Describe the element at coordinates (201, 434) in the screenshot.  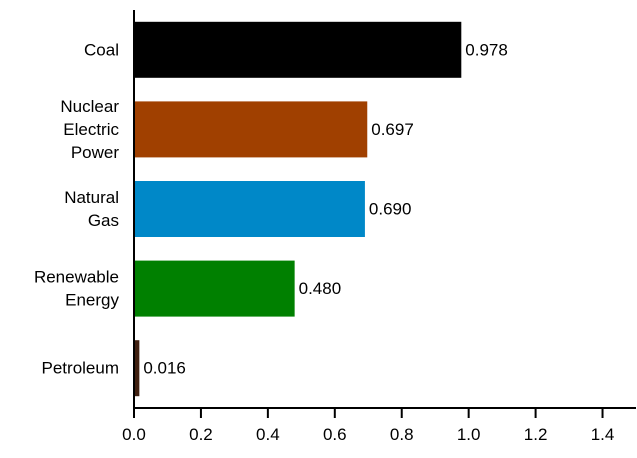
I see `x-tick-label: 0.2` at that location.